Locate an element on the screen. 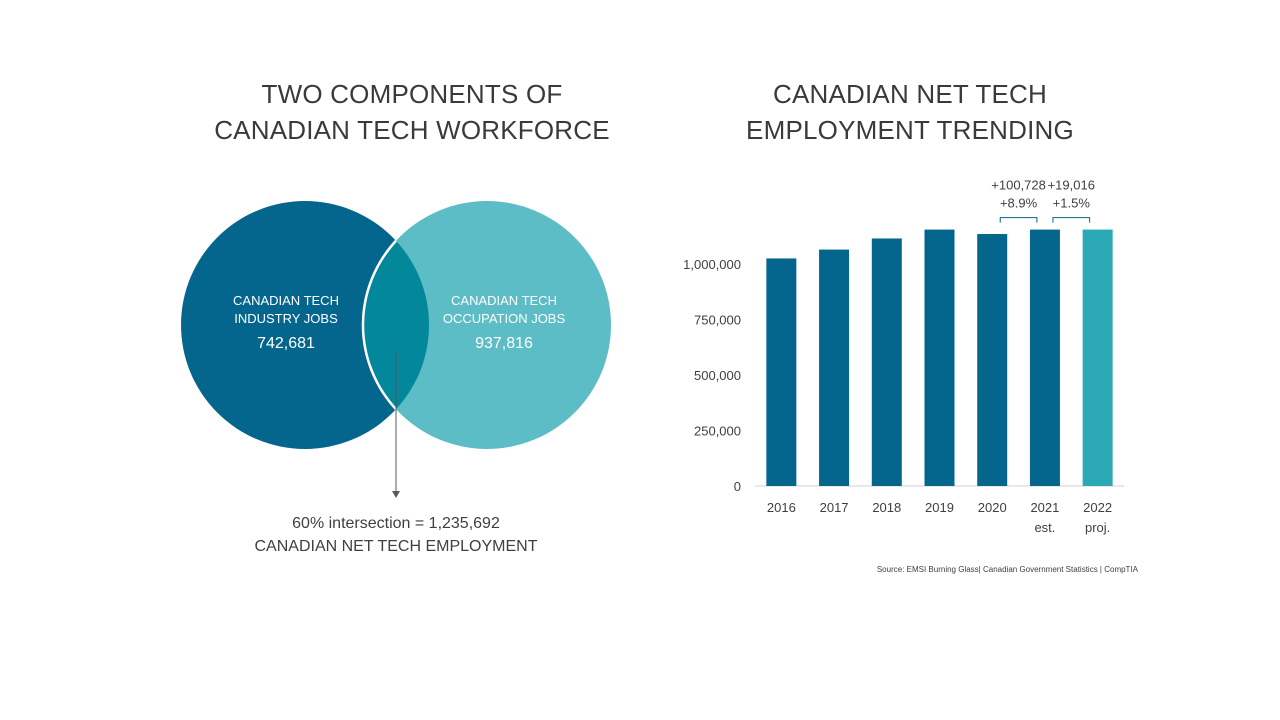  right-circle-outline is located at coordinates (395, 325).